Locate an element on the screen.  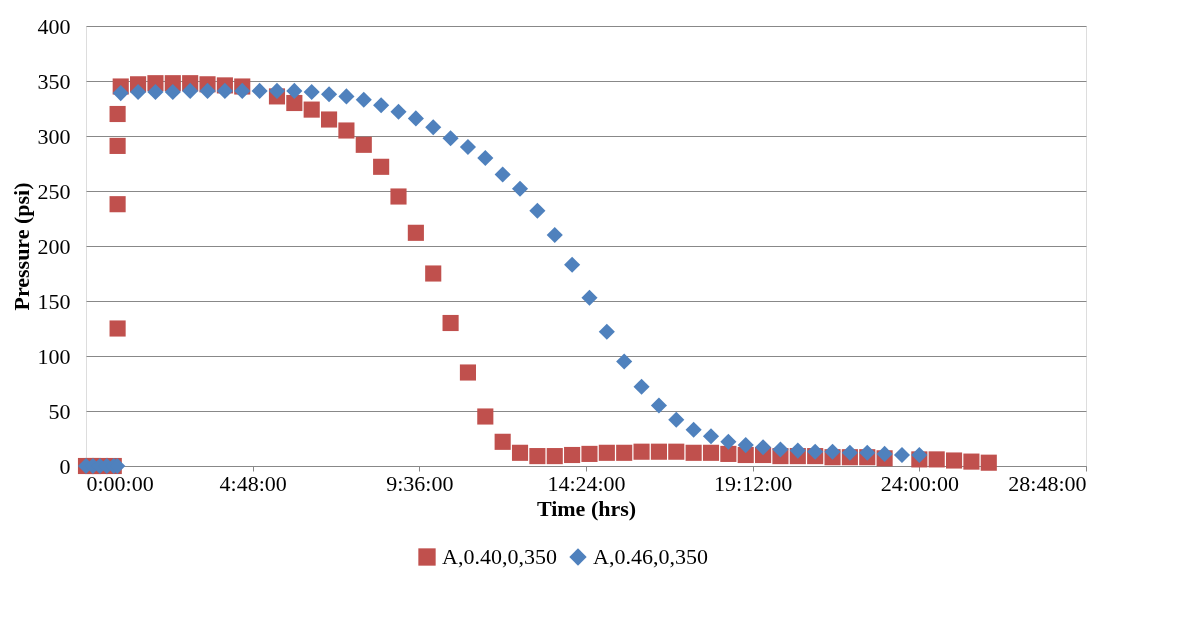
x-axis-title: Time (hrs) is located at coordinates (586, 508).